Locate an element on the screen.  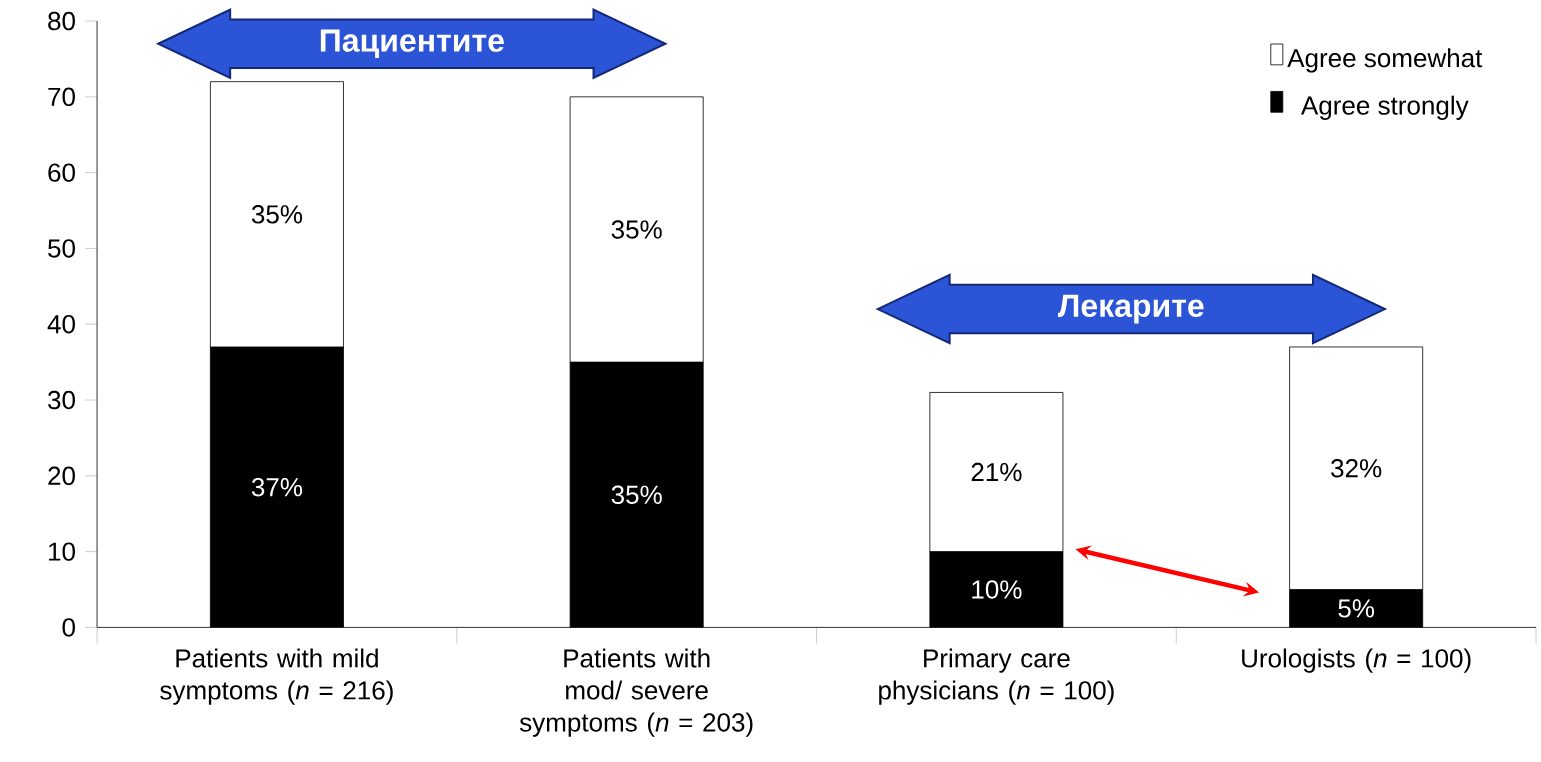
y-tick-label: 60 is located at coordinates (61, 173).